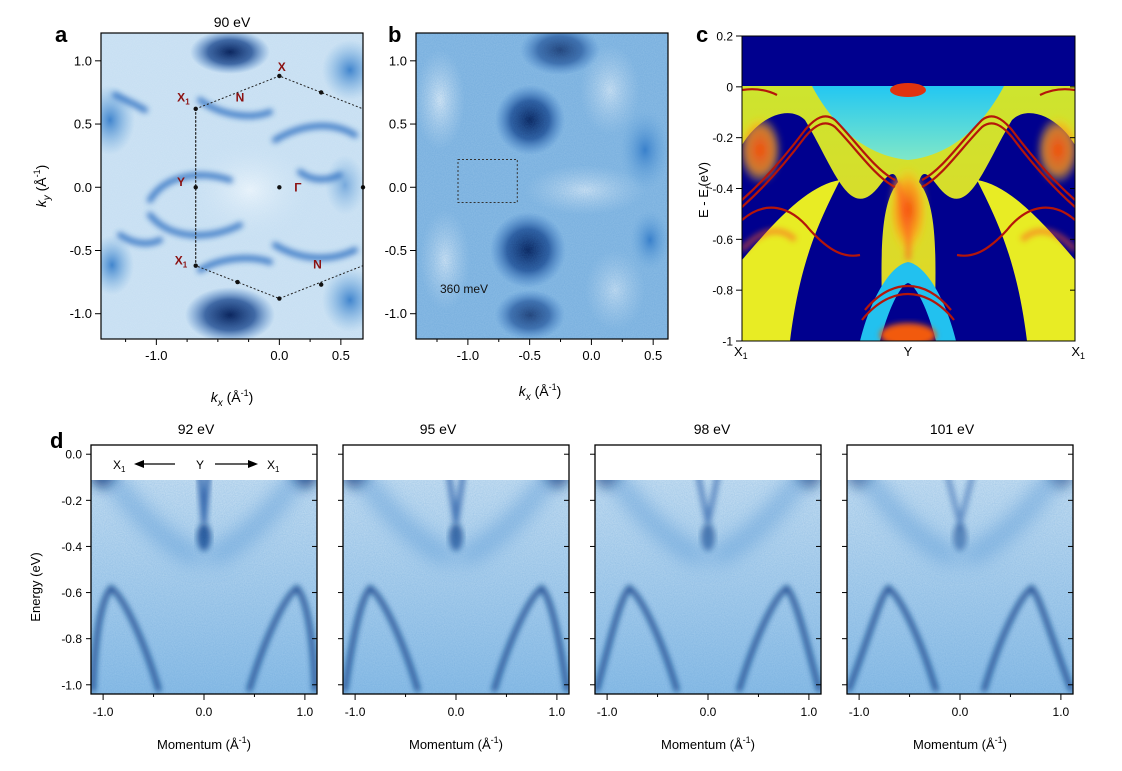 The width and height of the screenshot is (1122, 771). What do you see at coordinates (56, 440) in the screenshot?
I see `panel-letter-d: d` at bounding box center [56, 440].